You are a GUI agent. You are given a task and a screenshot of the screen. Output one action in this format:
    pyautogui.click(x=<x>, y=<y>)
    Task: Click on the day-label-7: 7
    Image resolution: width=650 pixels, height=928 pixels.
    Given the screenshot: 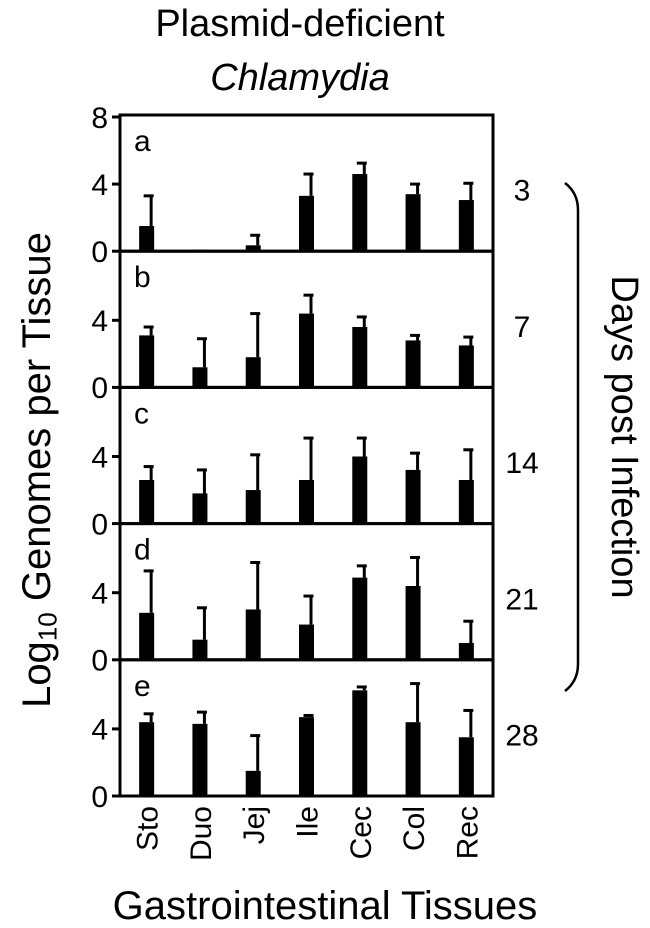 What is the action you would take?
    pyautogui.click(x=522, y=327)
    